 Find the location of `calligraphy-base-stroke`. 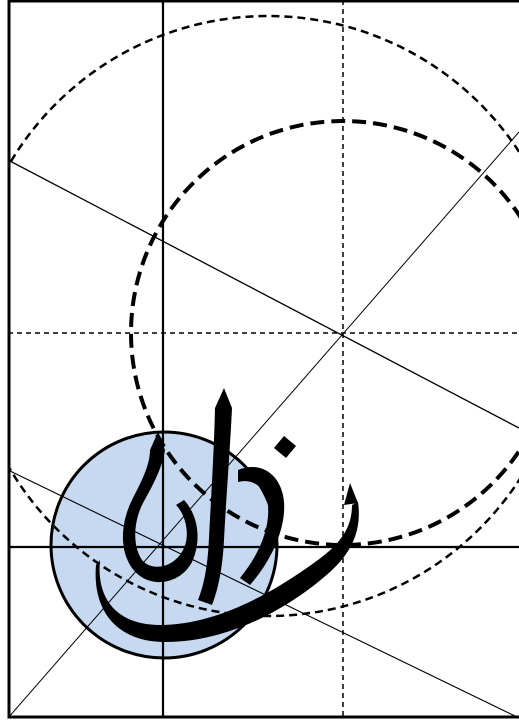

calligraphy-base-stroke is located at coordinates (227, 572).